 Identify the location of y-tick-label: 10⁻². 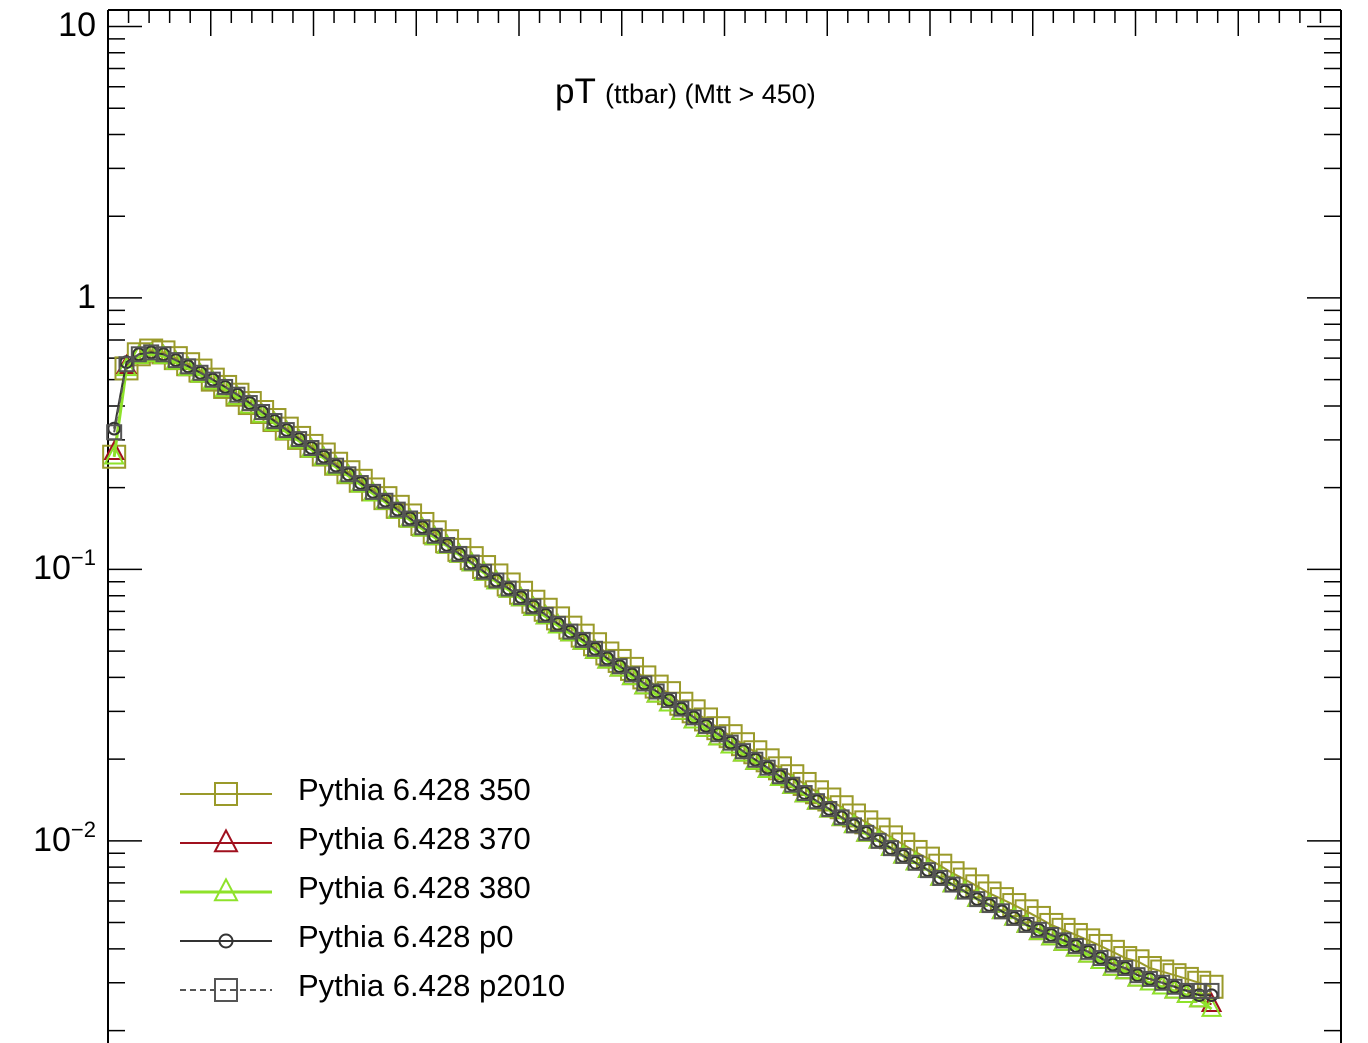
(64, 838).